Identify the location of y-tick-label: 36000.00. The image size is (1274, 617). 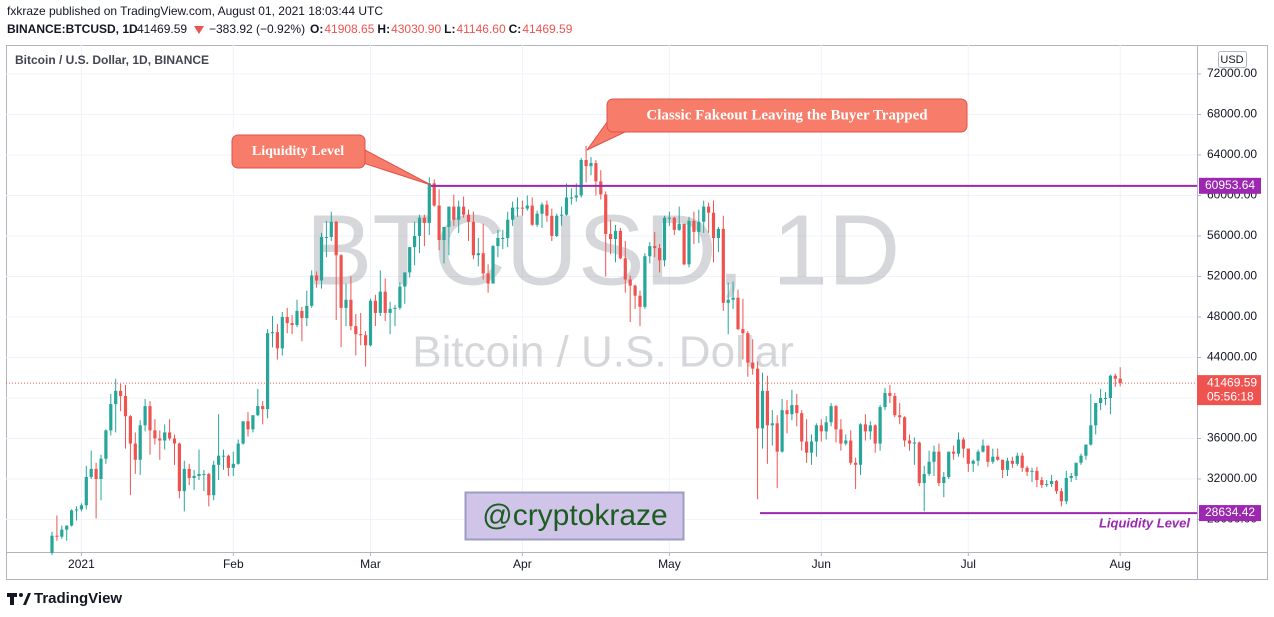
(1232, 438).